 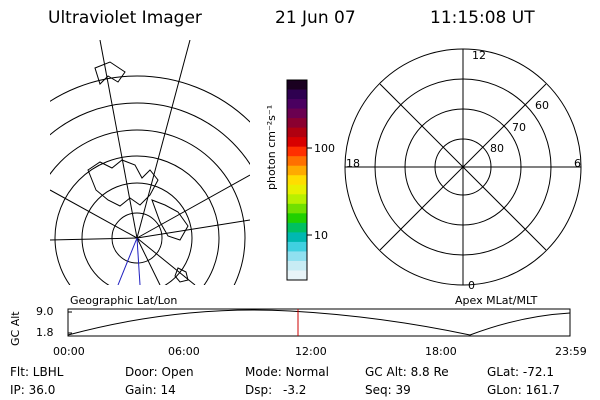 What do you see at coordinates (184, 351) in the screenshot?
I see `altitude-xtick-0600: 06:00` at bounding box center [184, 351].